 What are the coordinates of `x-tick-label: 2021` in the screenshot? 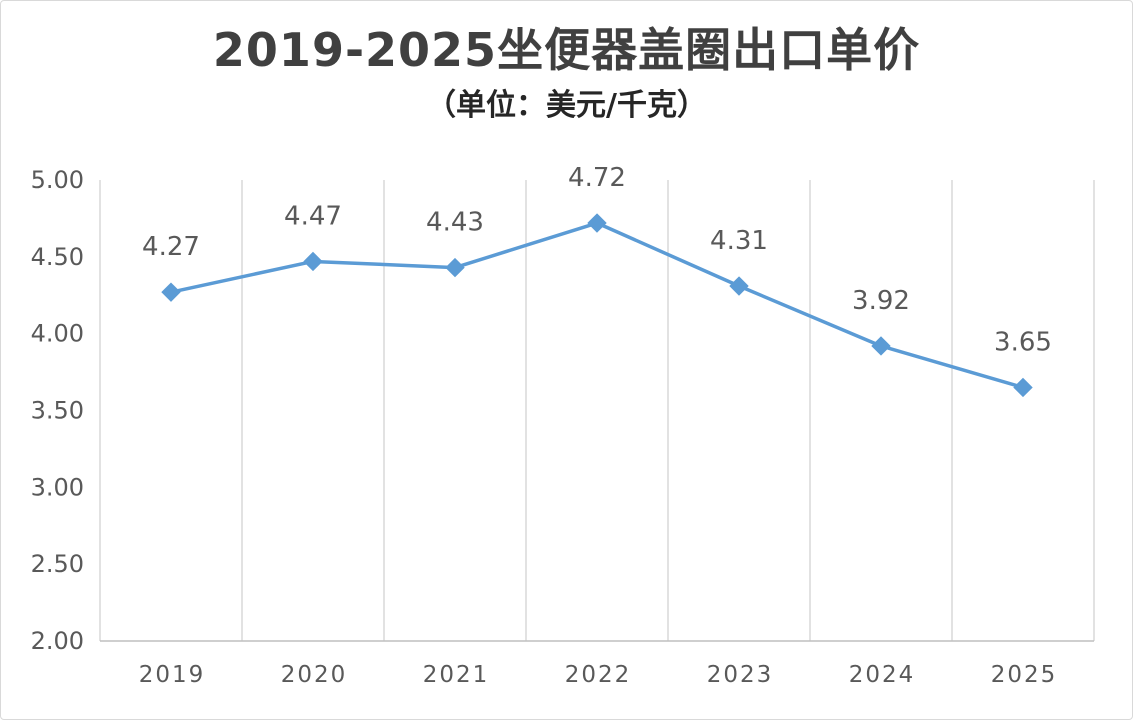 It's located at (456, 675).